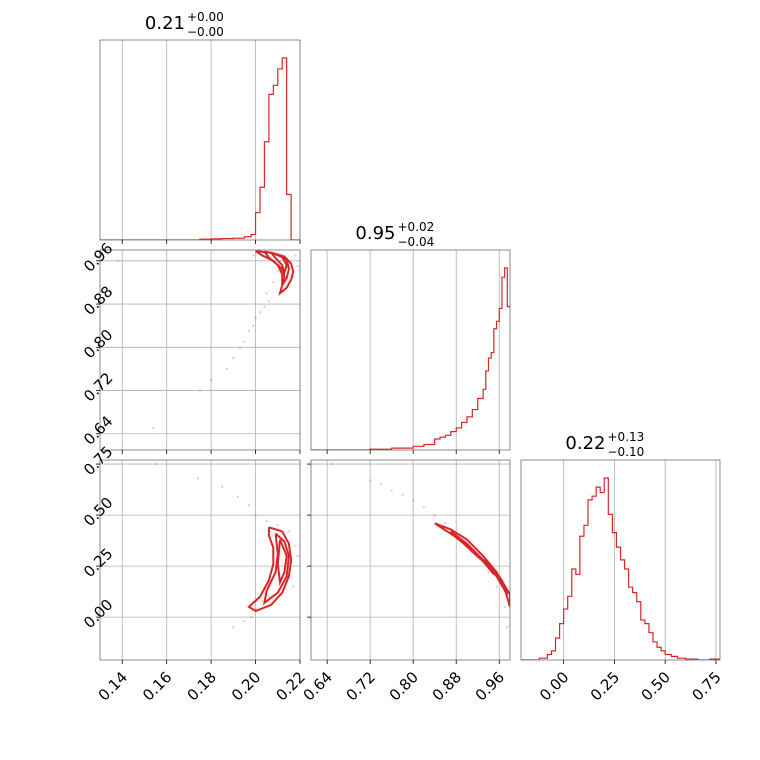 The height and width of the screenshot is (760, 760). I want to click on xtick-label-1-2: 0.80, so click(404, 686).